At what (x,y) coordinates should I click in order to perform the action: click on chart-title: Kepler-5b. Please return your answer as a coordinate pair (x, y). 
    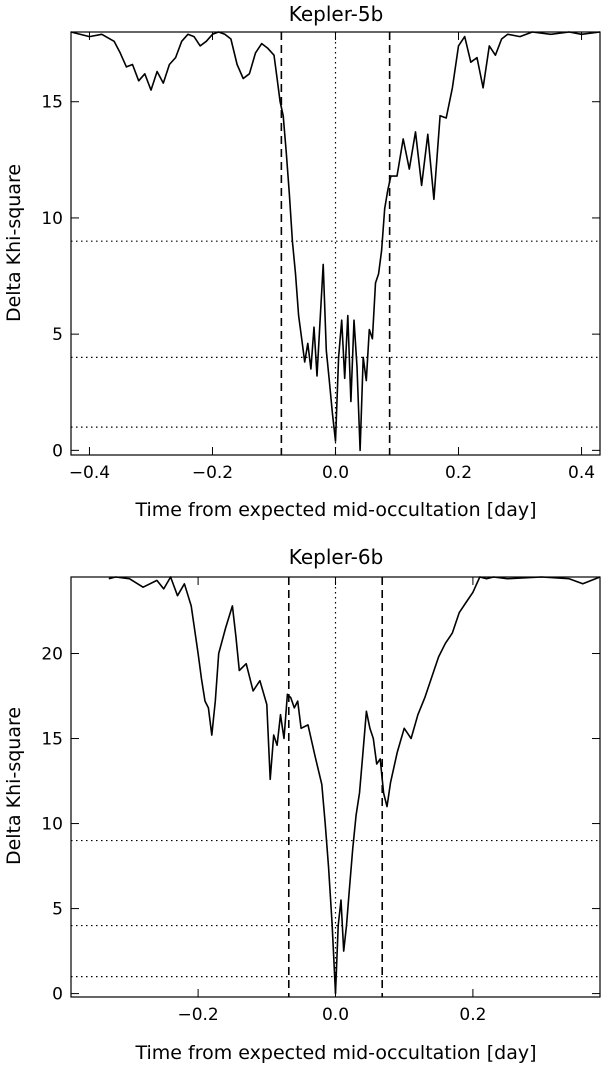
    Looking at the image, I should click on (336, 14).